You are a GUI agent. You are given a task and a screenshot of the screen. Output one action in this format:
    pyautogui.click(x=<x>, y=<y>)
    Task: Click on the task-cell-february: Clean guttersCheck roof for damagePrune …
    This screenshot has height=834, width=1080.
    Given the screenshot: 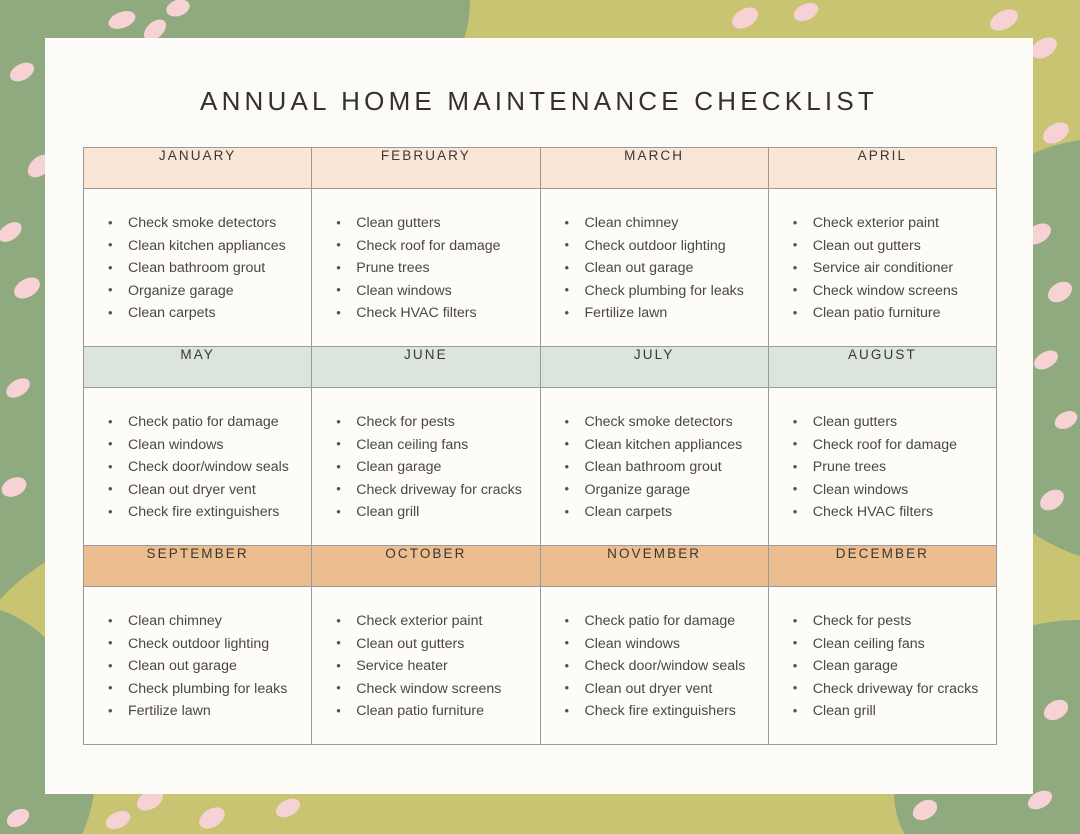 What is the action you would take?
    pyautogui.click(x=426, y=267)
    